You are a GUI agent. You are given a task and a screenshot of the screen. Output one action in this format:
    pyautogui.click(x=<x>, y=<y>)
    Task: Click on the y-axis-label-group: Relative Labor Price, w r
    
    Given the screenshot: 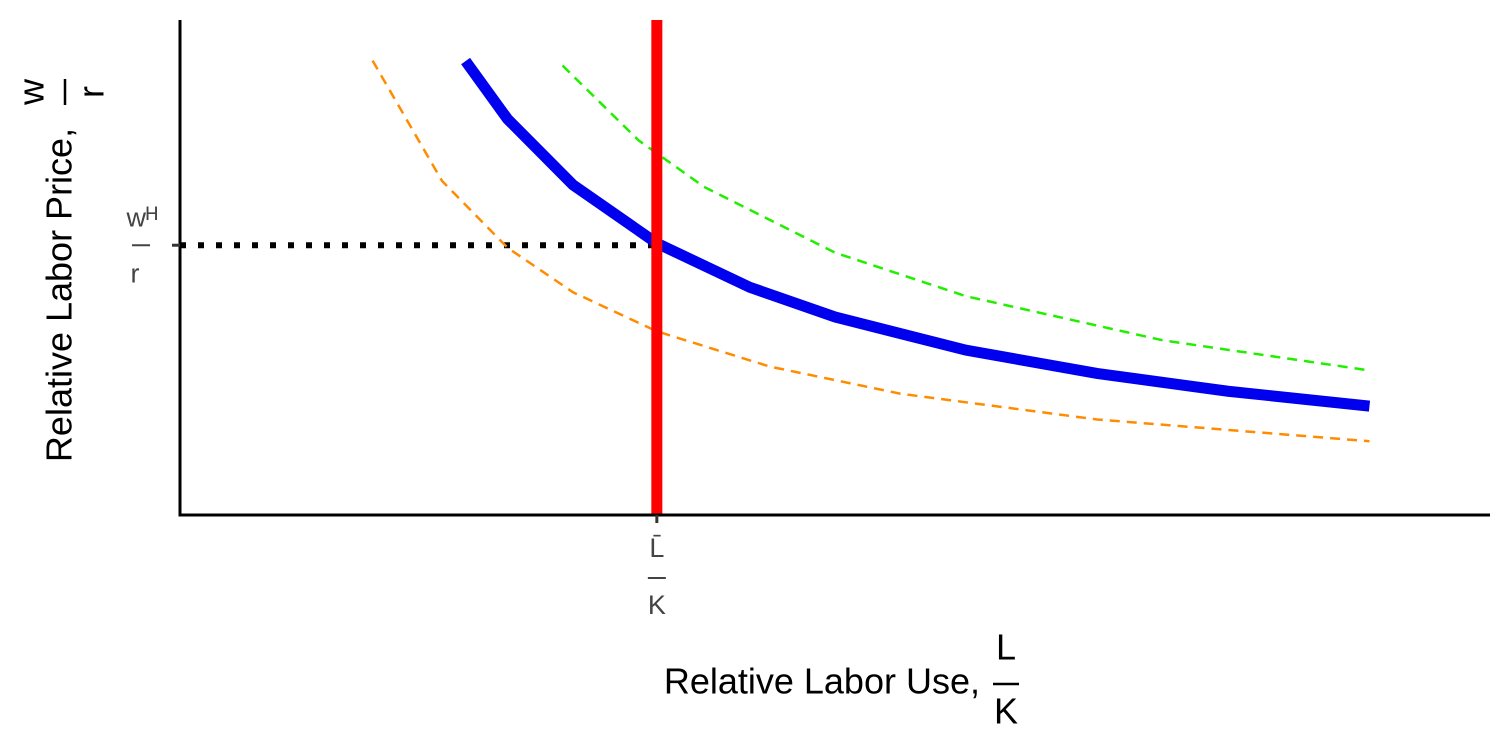 What is the action you would take?
    pyautogui.click(x=61, y=270)
    